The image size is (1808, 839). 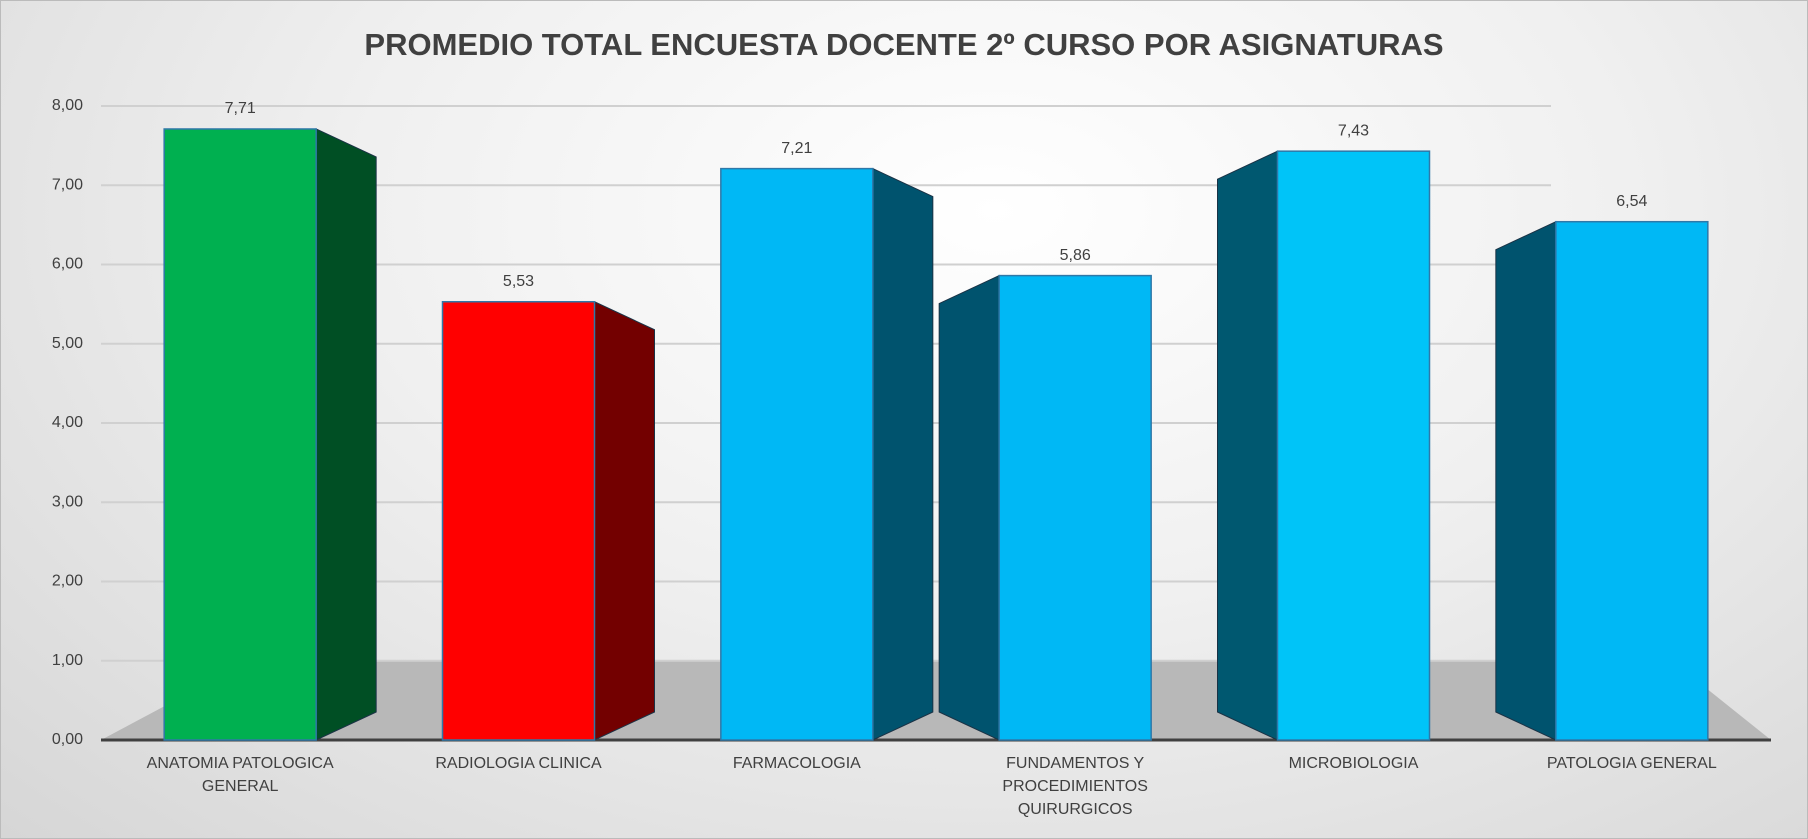 What do you see at coordinates (1631, 763) in the screenshot?
I see `x-tick-label: PATOLOGIA GENERAL` at bounding box center [1631, 763].